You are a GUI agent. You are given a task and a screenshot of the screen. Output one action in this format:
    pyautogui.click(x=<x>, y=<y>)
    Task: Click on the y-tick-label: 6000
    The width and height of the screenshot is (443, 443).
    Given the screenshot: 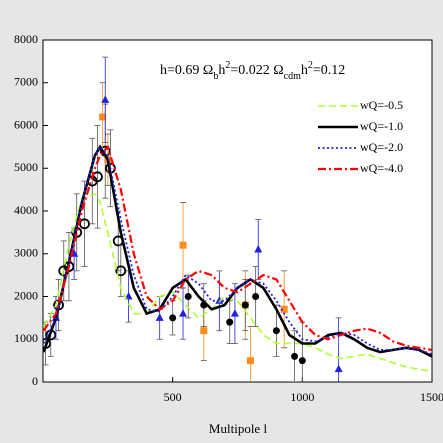 What is the action you would take?
    pyautogui.click(x=26, y=124)
    